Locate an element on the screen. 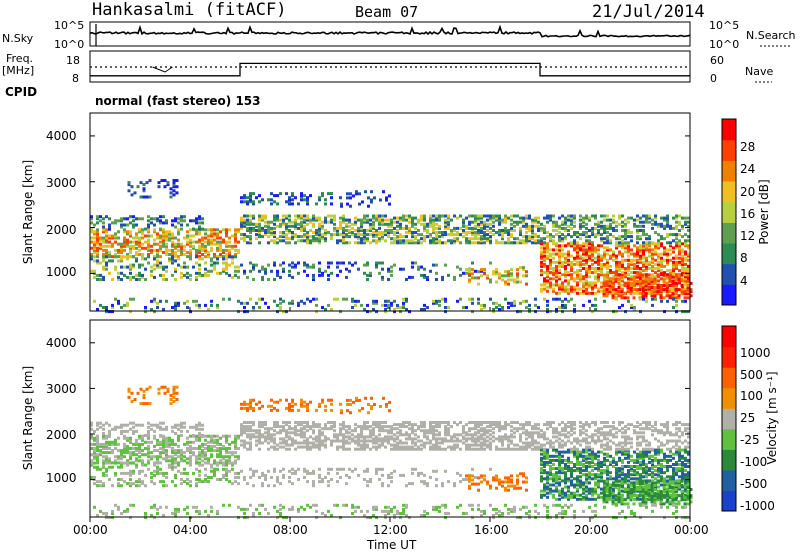  time-tick: 12:00 is located at coordinates (390, 530).